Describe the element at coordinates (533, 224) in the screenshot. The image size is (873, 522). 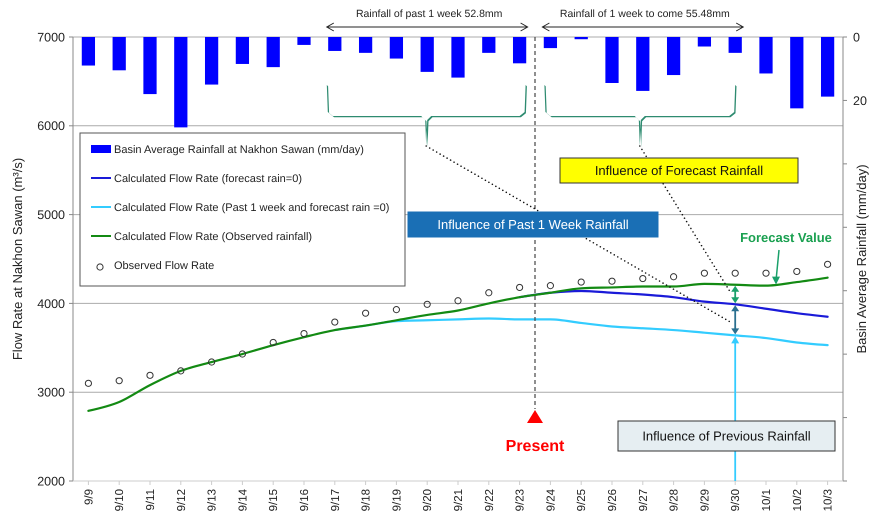
I see `annotation: Influence of Past 1 Week Rainfall` at that location.